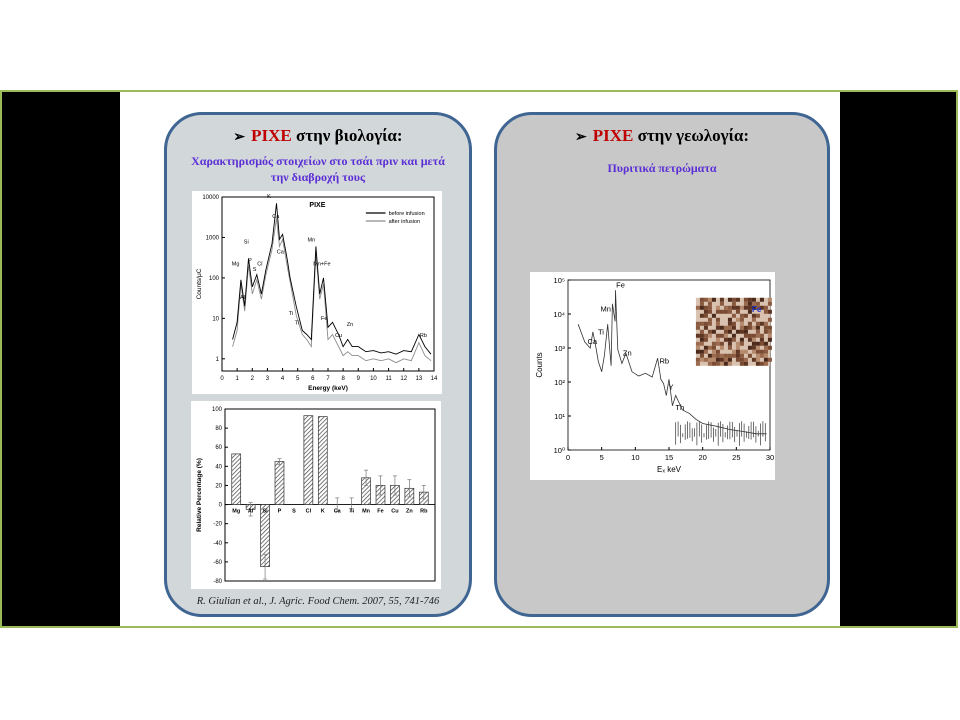  What do you see at coordinates (217, 525) in the screenshot?
I see `y-tick-label: -20` at bounding box center [217, 525].